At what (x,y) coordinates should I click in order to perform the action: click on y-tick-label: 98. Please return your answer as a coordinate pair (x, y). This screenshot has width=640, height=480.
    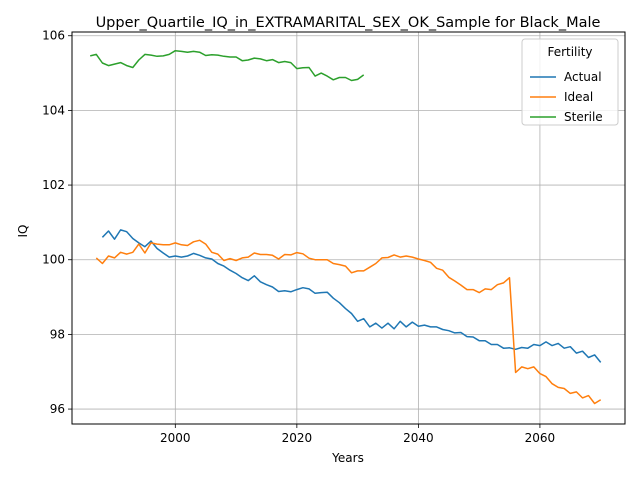
    Looking at the image, I should click on (57, 334).